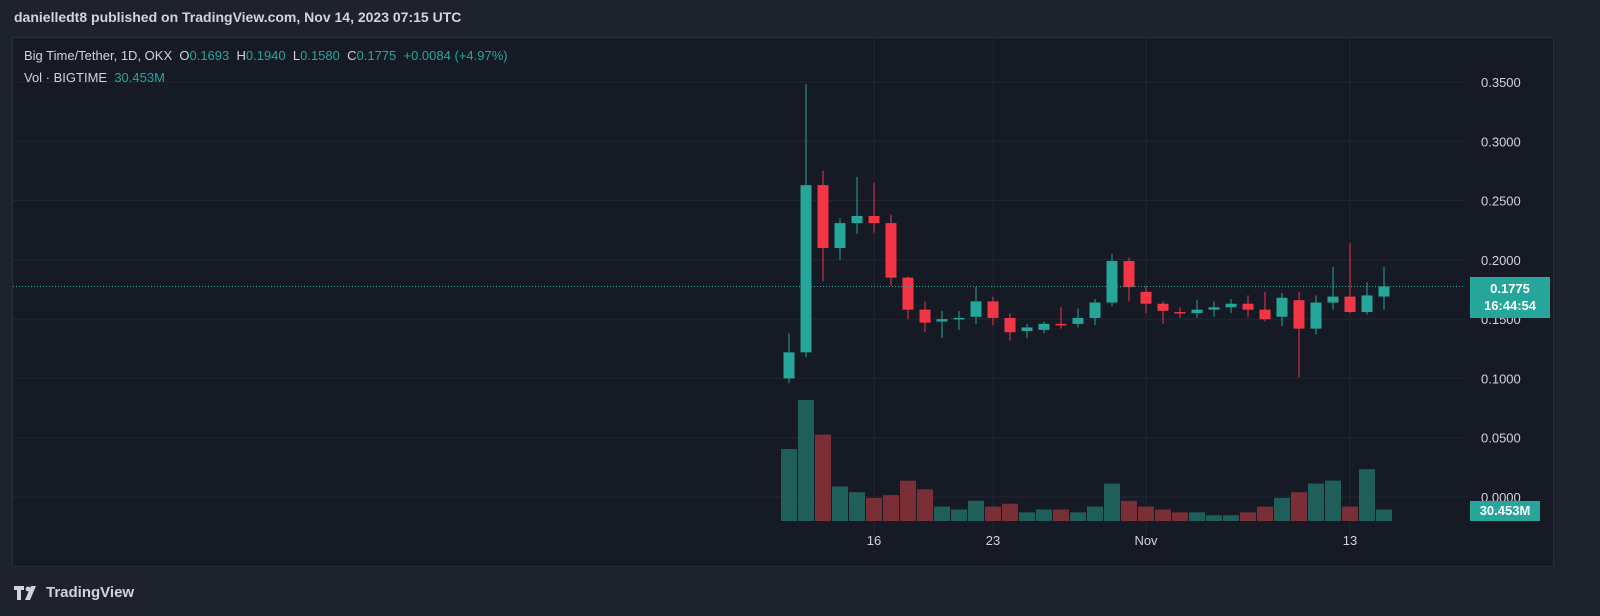 The height and width of the screenshot is (616, 1600). I want to click on y-tick-label: 0.2000, so click(1501, 260).